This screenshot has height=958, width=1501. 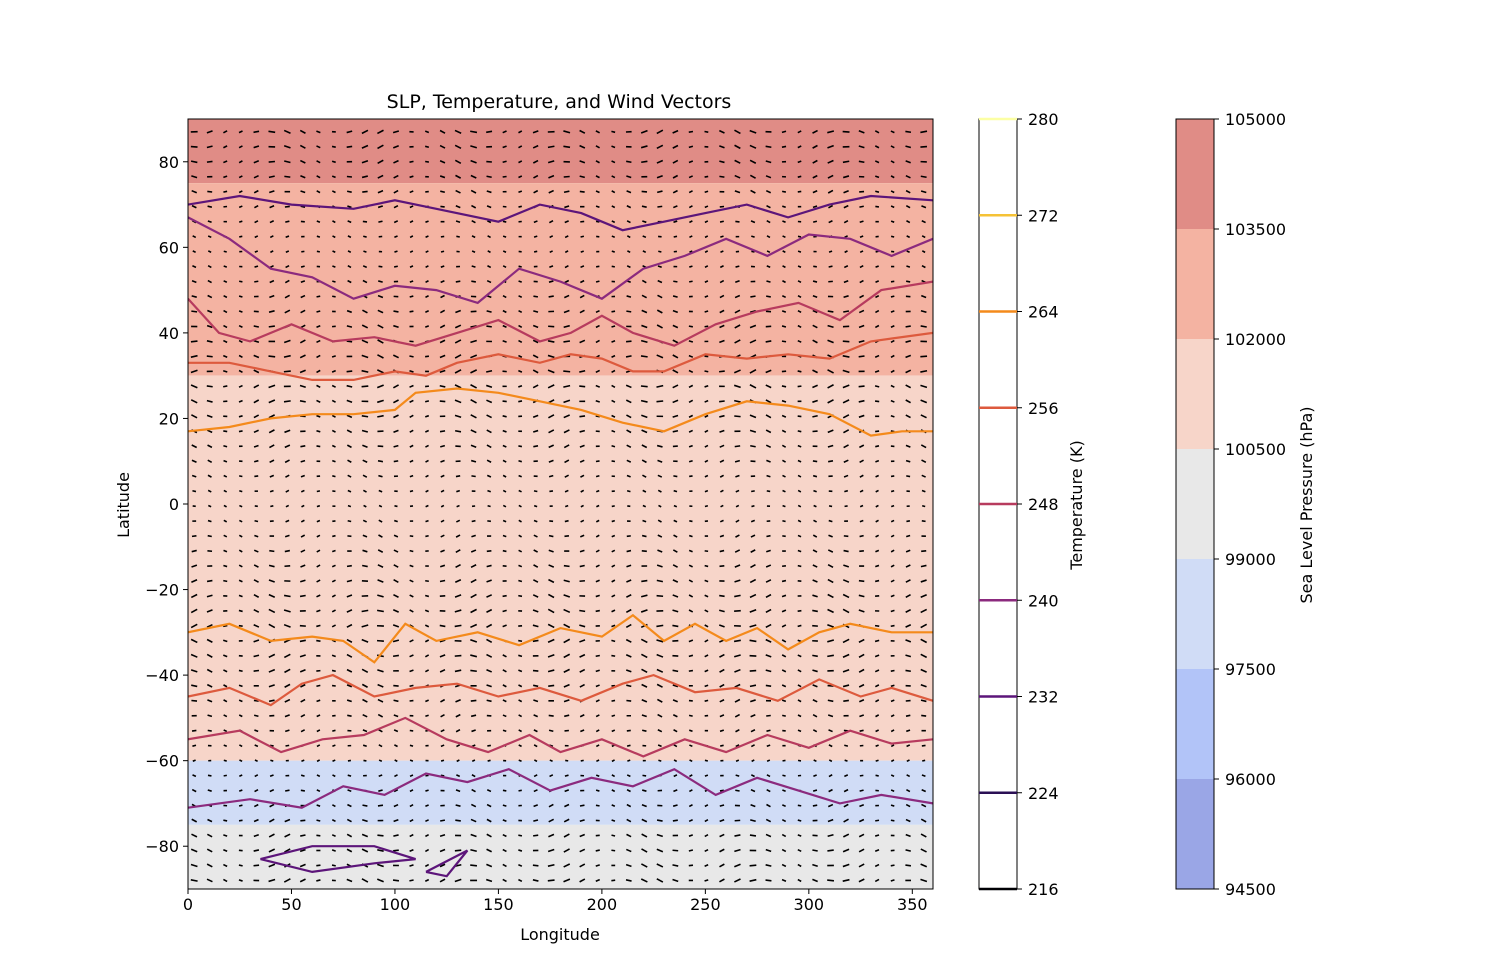 What do you see at coordinates (1250, 559) in the screenshot?
I see `slp-colorbar-tick-label: 99000` at bounding box center [1250, 559].